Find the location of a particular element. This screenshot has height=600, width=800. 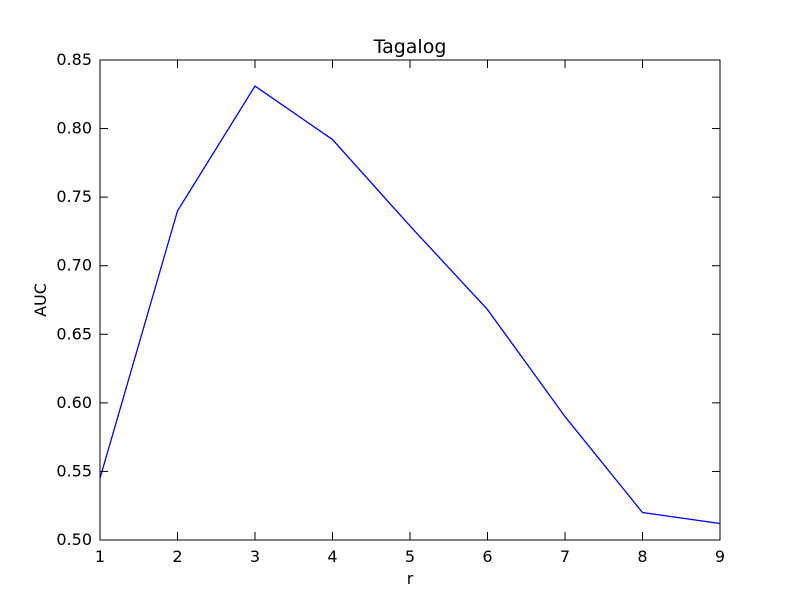

x-tick-label: 5 is located at coordinates (410, 556).